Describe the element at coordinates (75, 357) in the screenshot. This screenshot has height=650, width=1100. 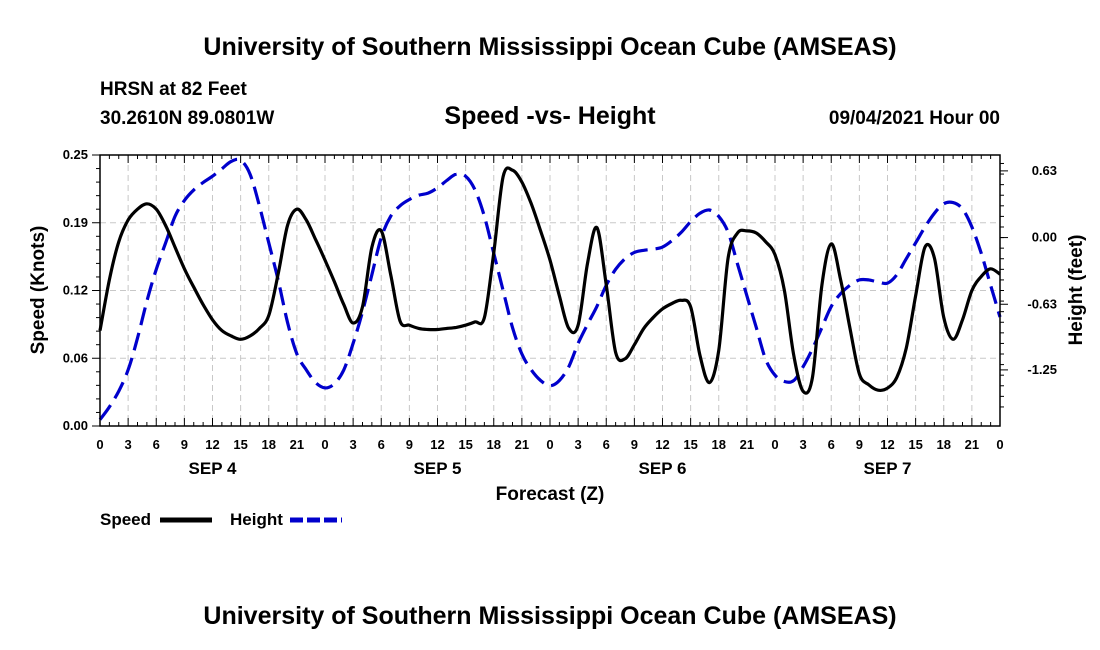
I see `y-left-tick-label: 0.06` at that location.